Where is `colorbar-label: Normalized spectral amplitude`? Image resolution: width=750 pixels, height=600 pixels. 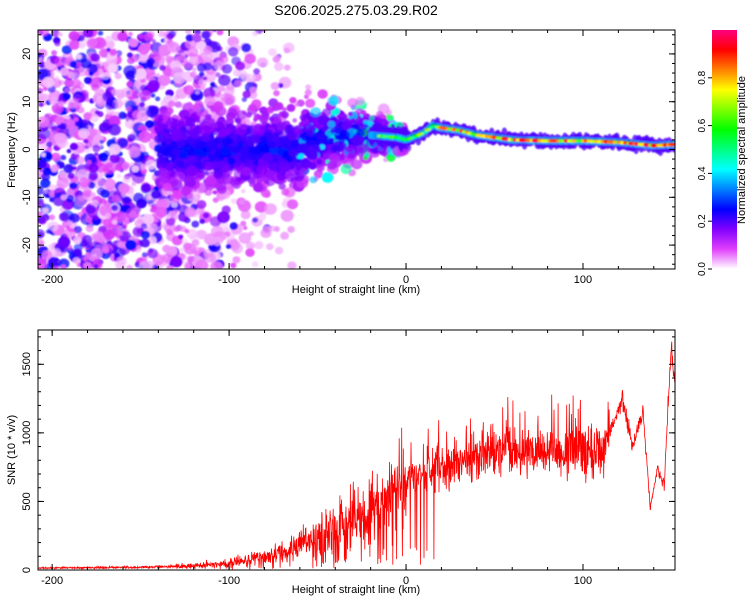 colorbar-label: Normalized spectral amplitude is located at coordinates (742, 150).